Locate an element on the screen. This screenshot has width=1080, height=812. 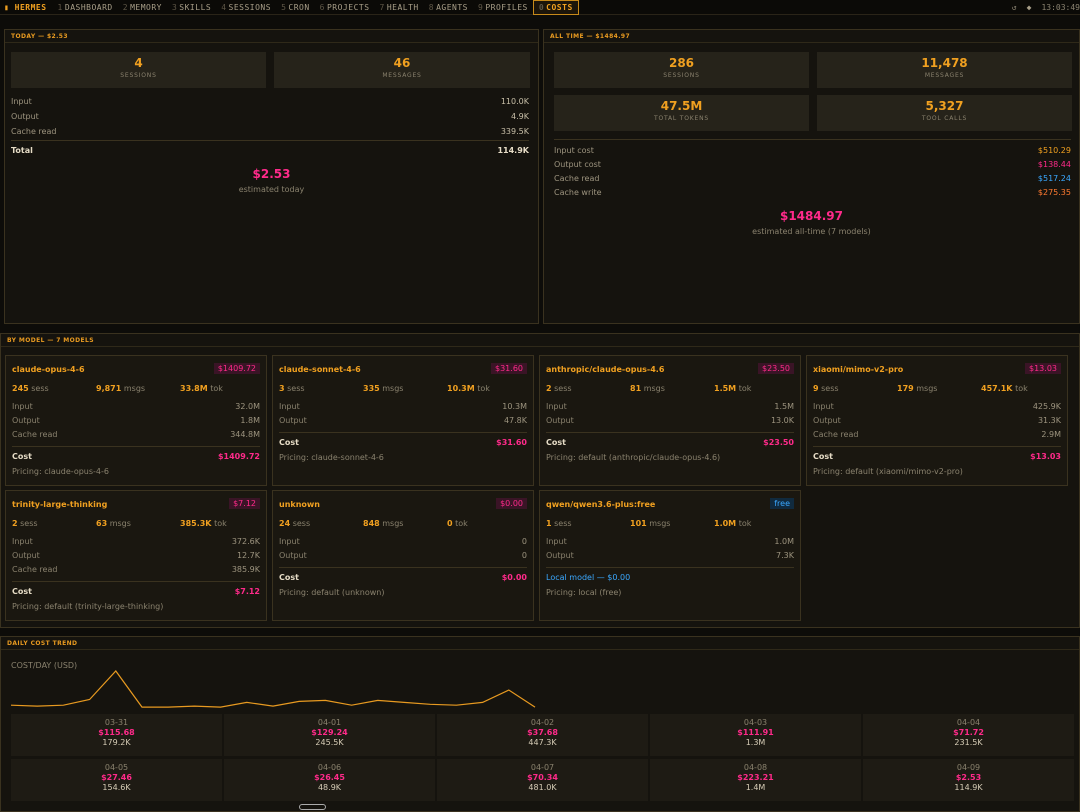
tab-projects: 6 PROJECTS is located at coordinates (345, 7).